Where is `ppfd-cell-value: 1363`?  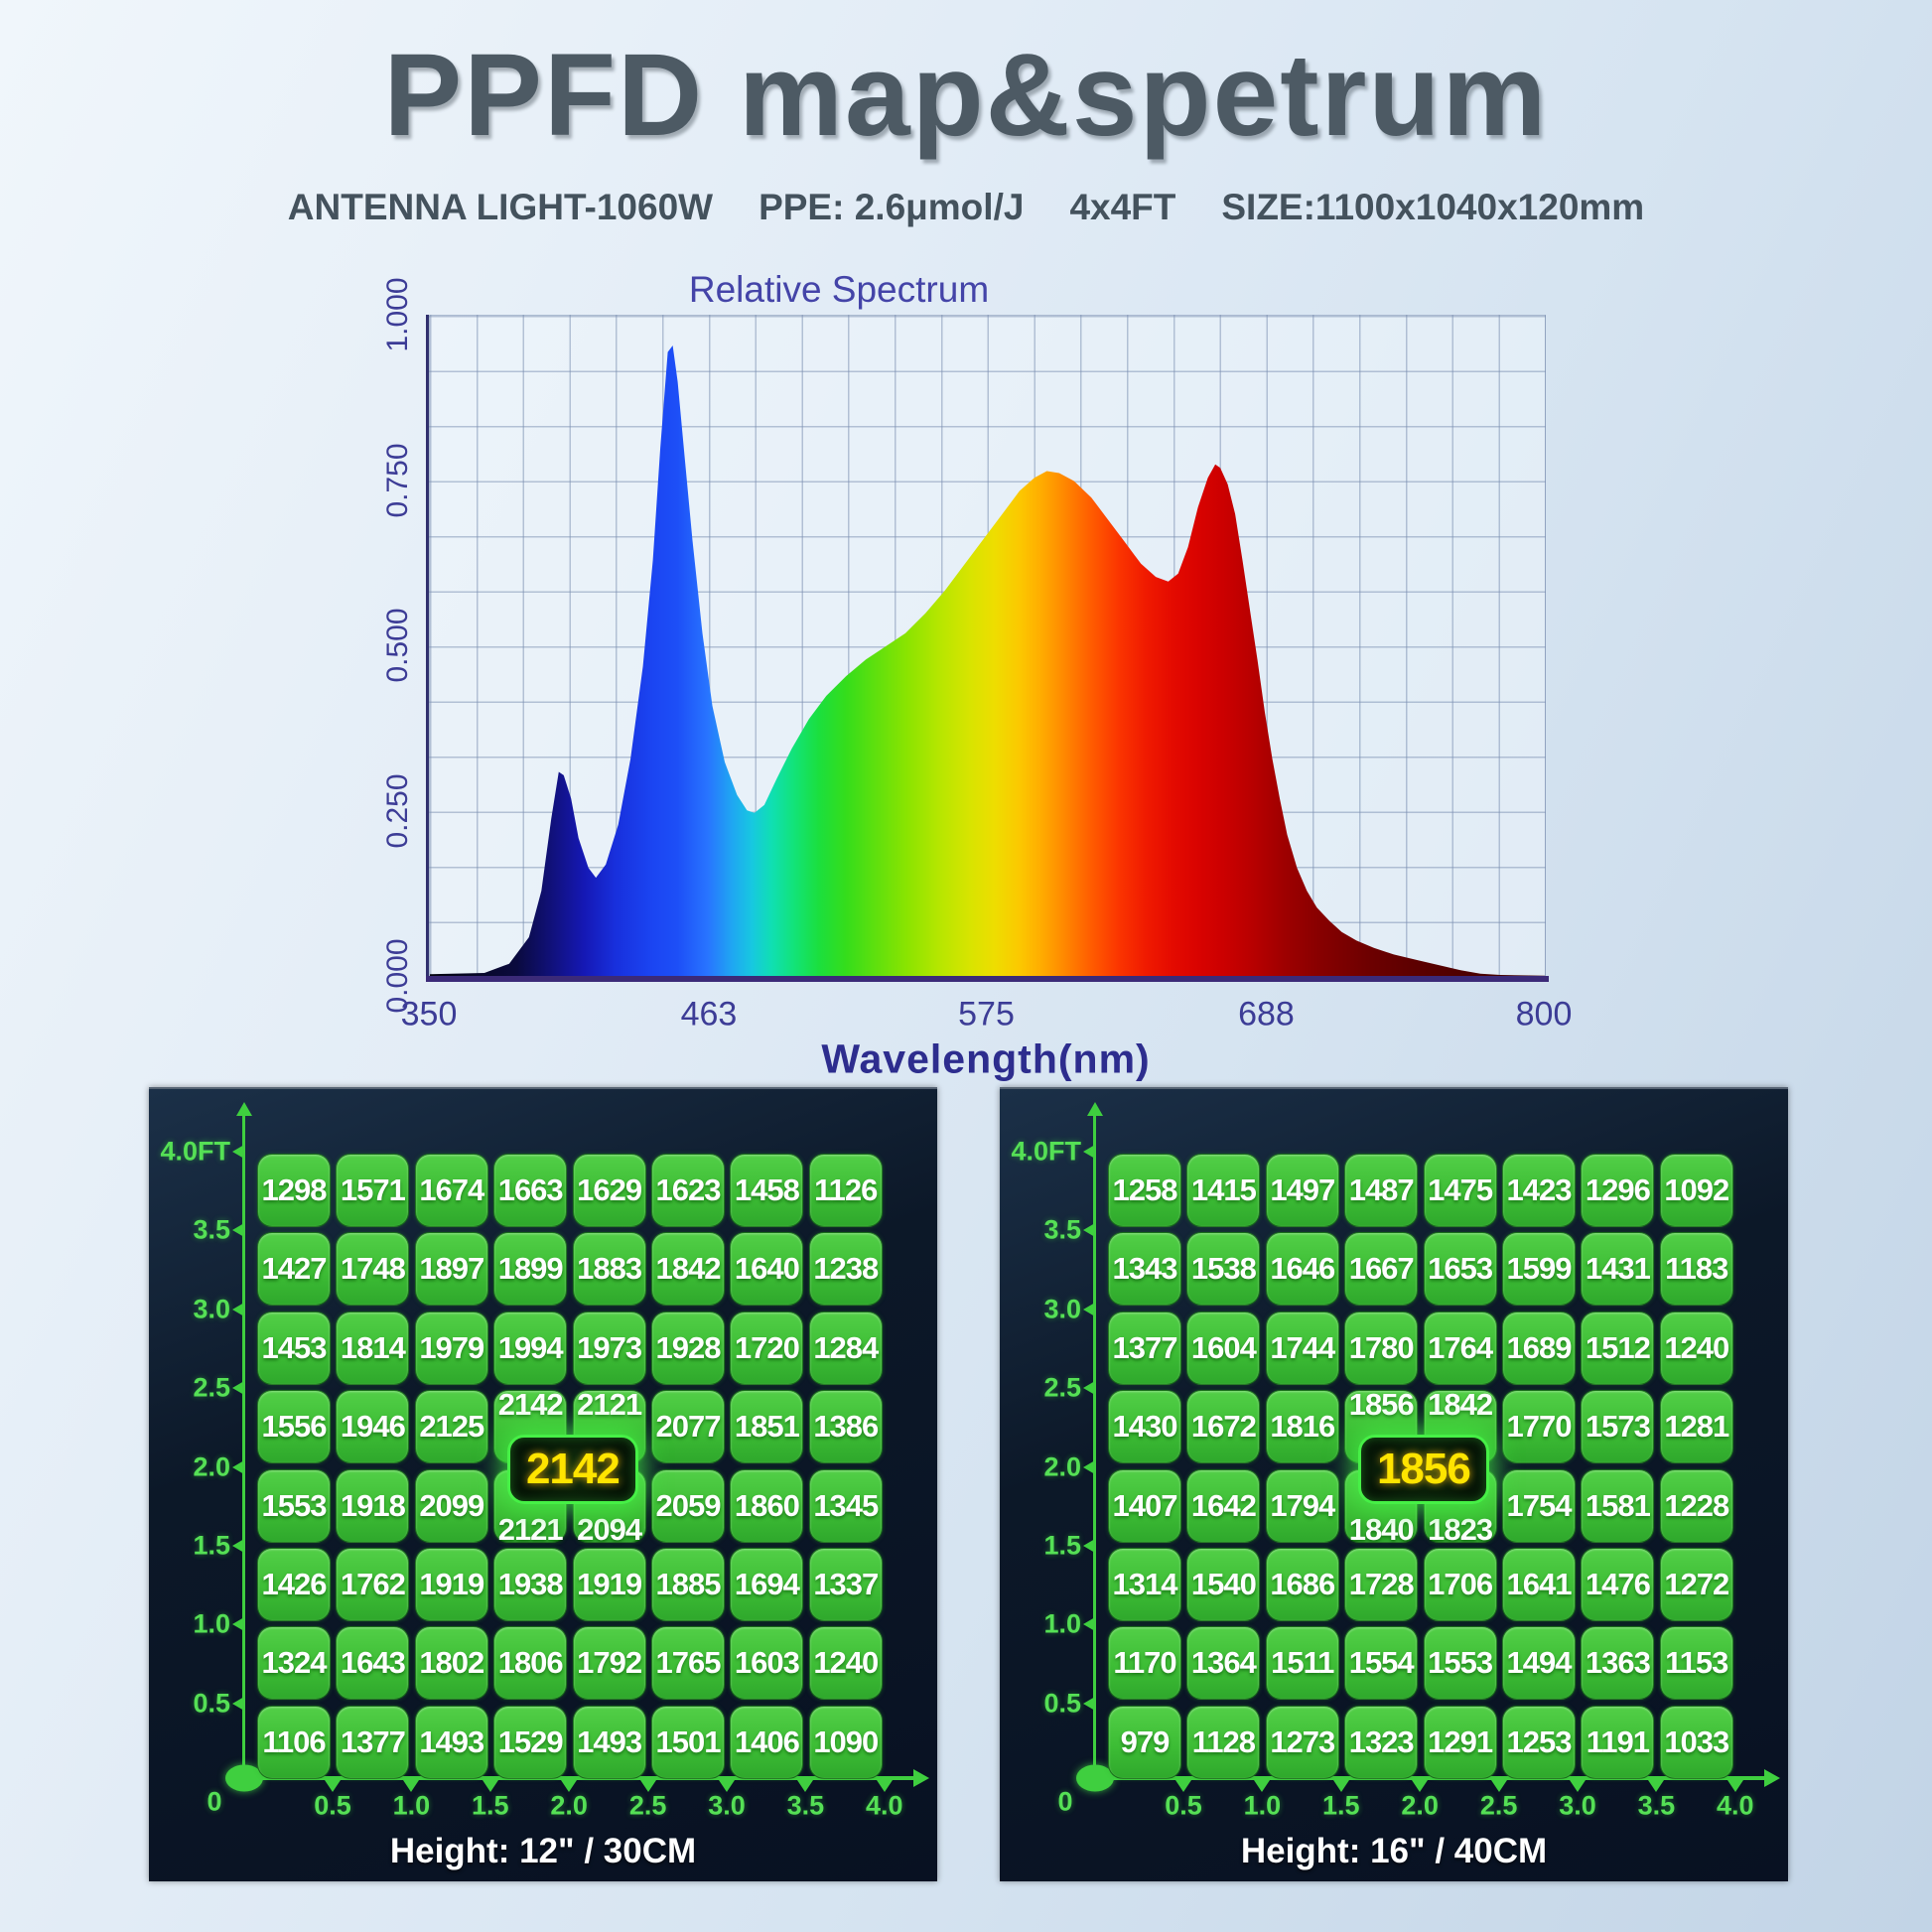
ppfd-cell-value: 1363 is located at coordinates (1618, 1663).